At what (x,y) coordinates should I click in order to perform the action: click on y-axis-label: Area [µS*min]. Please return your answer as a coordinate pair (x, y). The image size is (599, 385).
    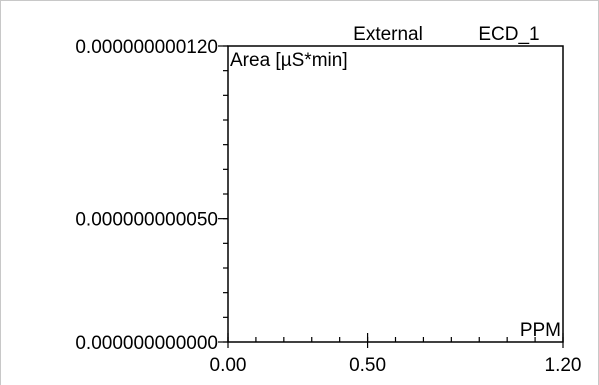
    Looking at the image, I should click on (289, 60).